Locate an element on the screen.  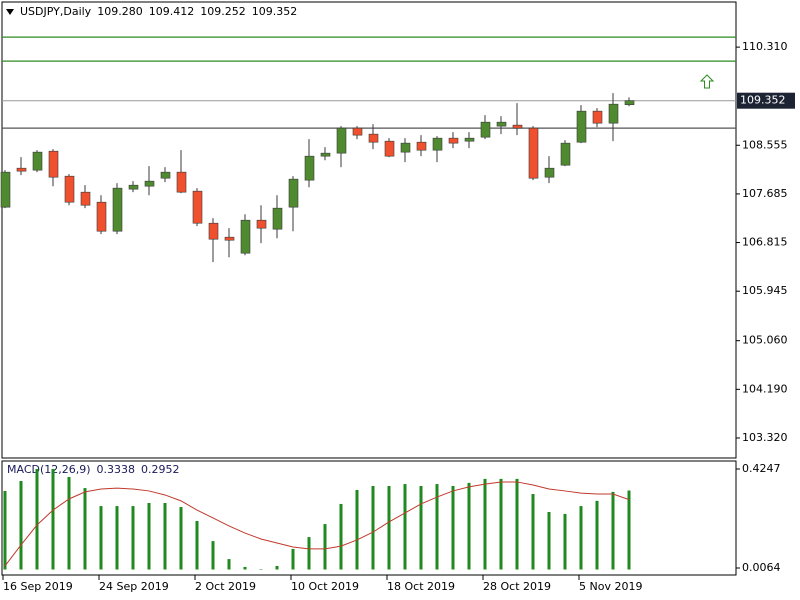
header-value: 109.412 is located at coordinates (172, 11).